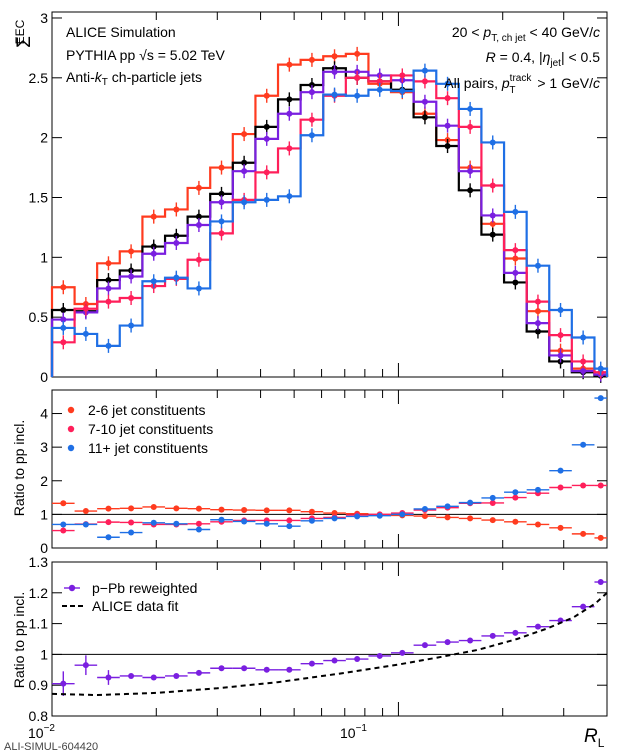 The height and width of the screenshot is (754, 620). I want to click on legend-label-c11: 11+ jet constituents, so click(148, 448).